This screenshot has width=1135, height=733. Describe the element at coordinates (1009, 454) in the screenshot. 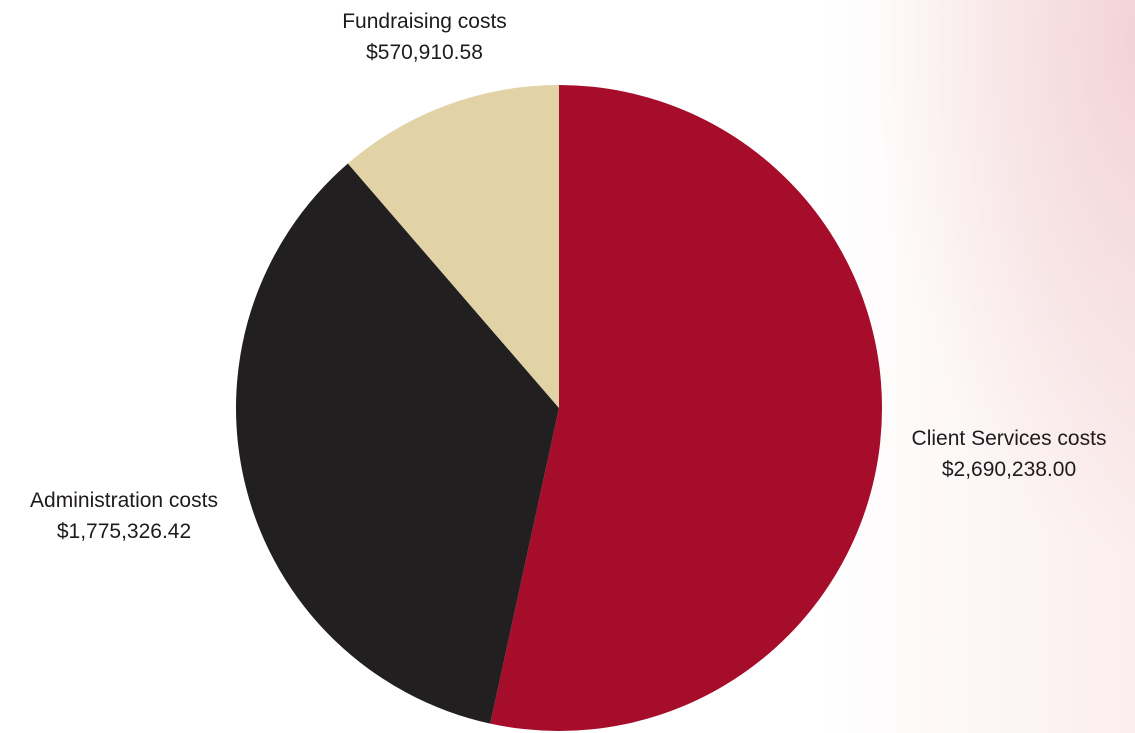

I see `client-services-label: Client Services costs $2,690,238.00` at that location.